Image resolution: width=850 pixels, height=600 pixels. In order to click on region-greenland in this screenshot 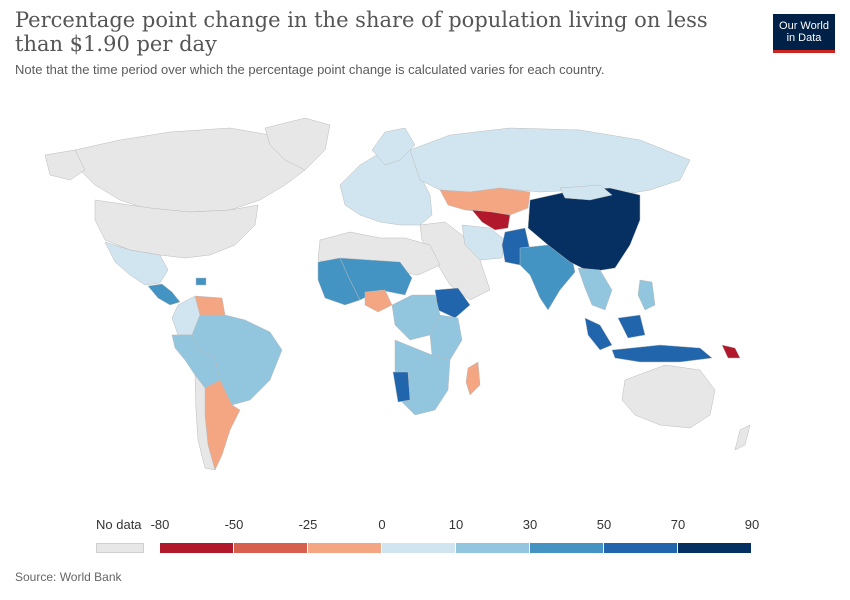, I will do `click(297, 144)`.